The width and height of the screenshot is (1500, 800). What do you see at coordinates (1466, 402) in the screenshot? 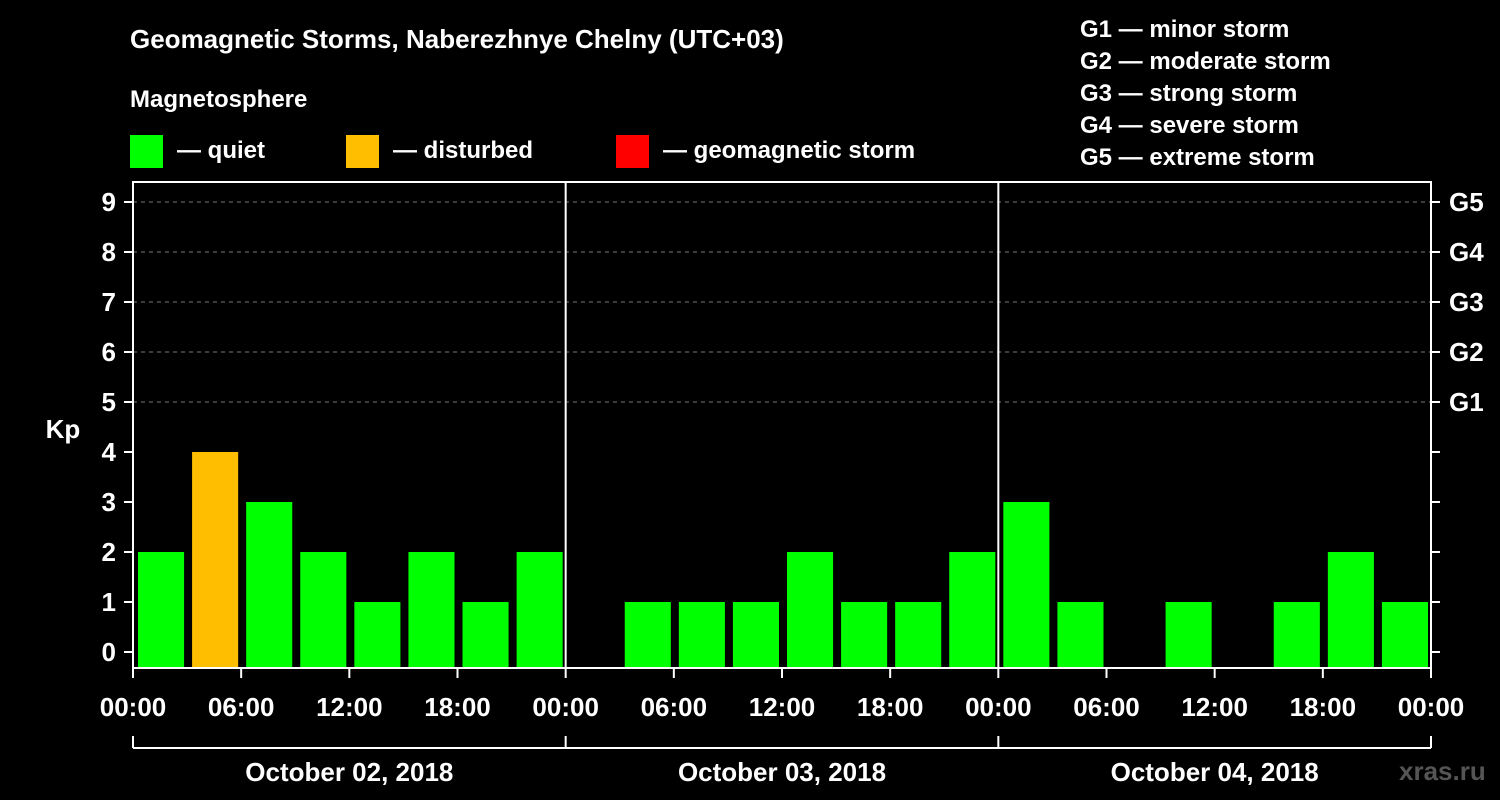
I see `g-level-label: G1` at bounding box center [1466, 402].